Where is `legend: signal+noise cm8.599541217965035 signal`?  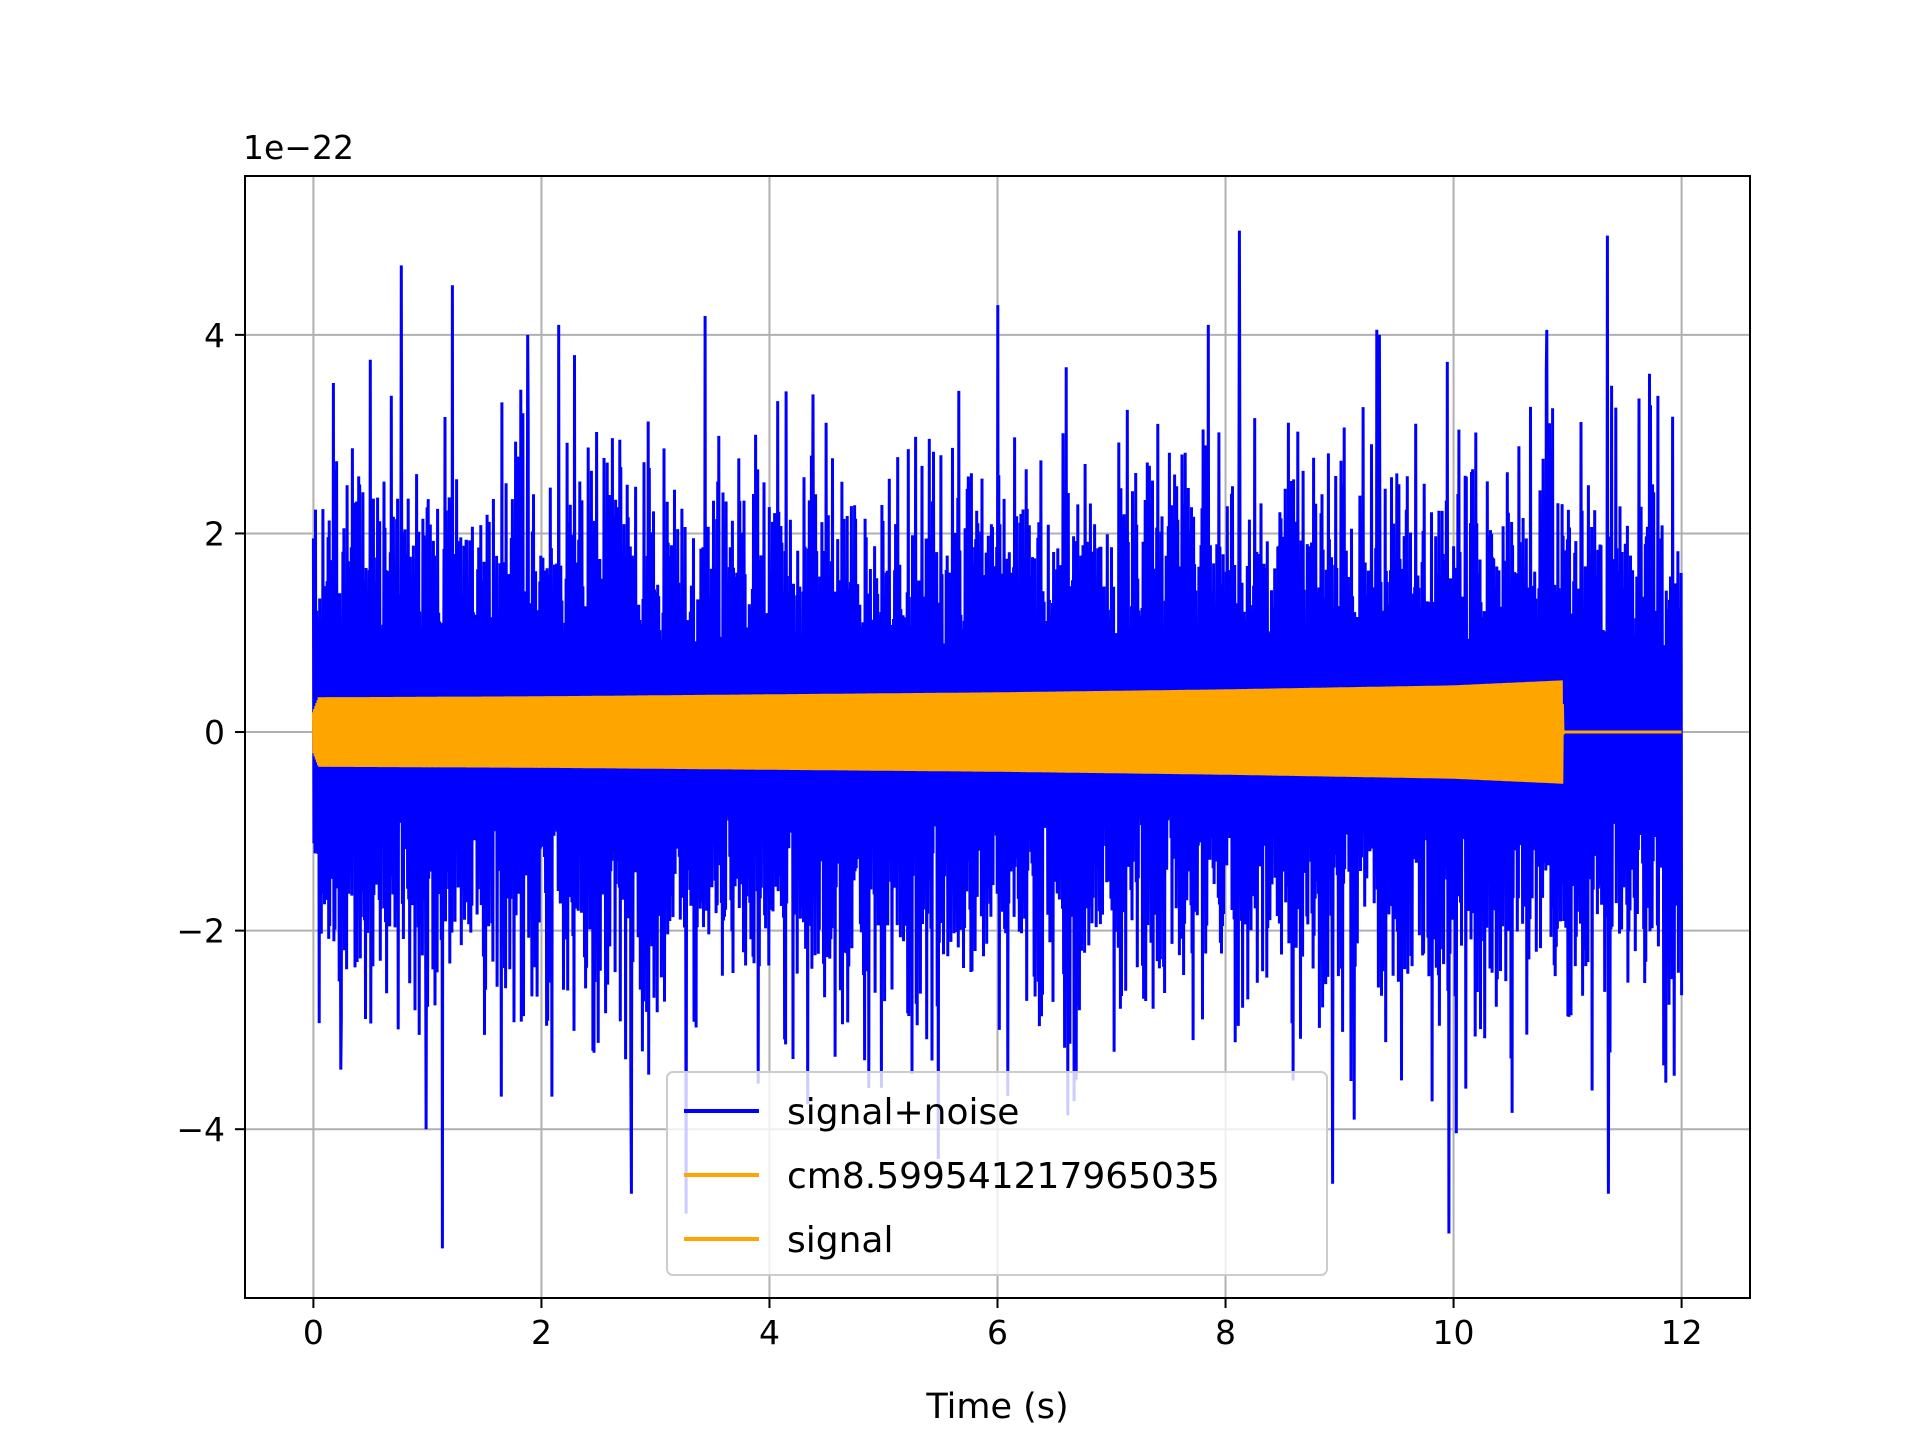
legend: signal+noise cm8.599541217965035 signal is located at coordinates (997, 1173).